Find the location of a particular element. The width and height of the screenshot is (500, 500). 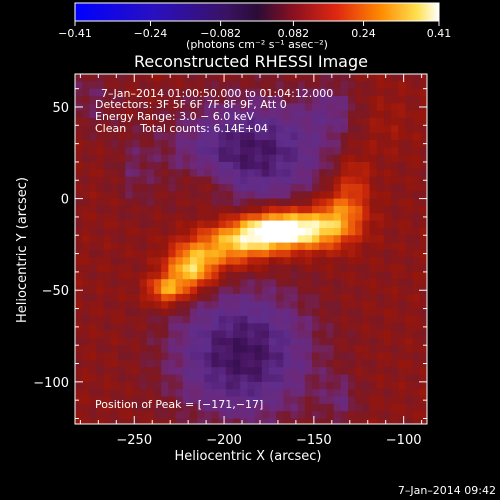

x-tick-label: −250 is located at coordinates (134, 440).